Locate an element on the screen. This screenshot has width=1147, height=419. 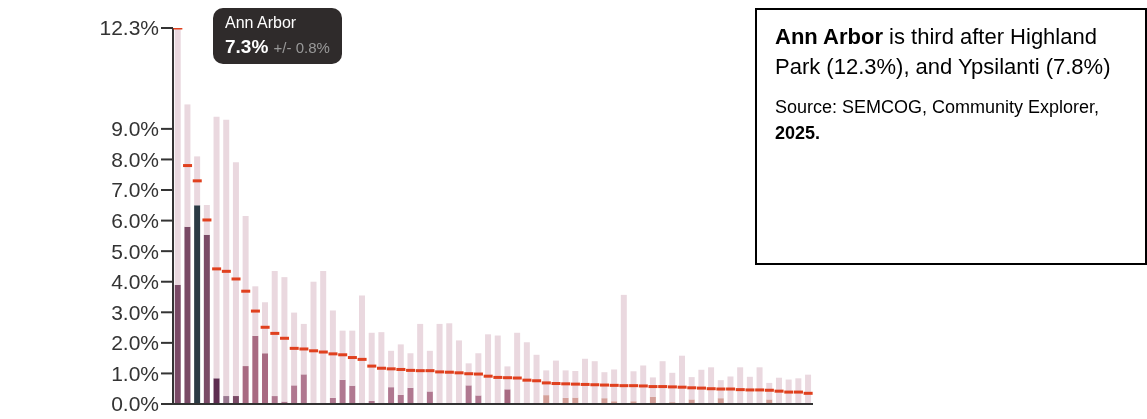
y-tick-label: 5.0% is located at coordinates (135, 251).